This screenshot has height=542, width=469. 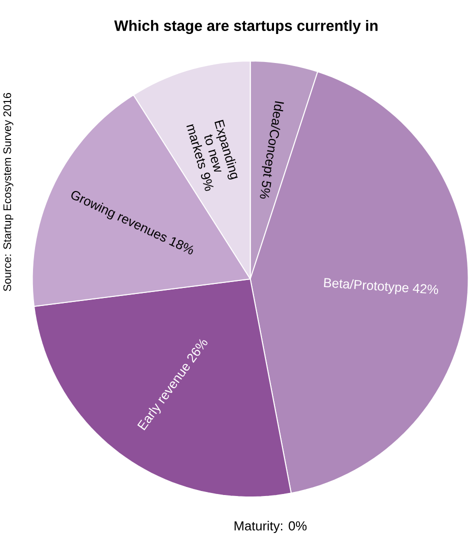 What do you see at coordinates (8, 192) in the screenshot?
I see `source-note: Source: Startup Ecosystem Survey 2016` at bounding box center [8, 192].